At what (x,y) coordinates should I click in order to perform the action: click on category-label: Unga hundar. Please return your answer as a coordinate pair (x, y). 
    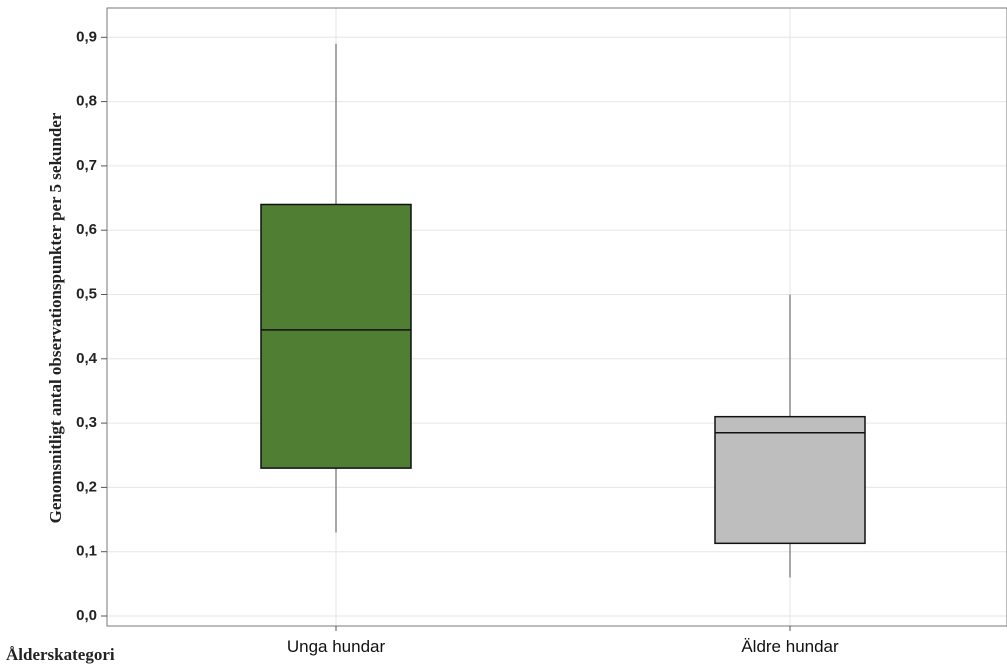
    Looking at the image, I should click on (336, 646).